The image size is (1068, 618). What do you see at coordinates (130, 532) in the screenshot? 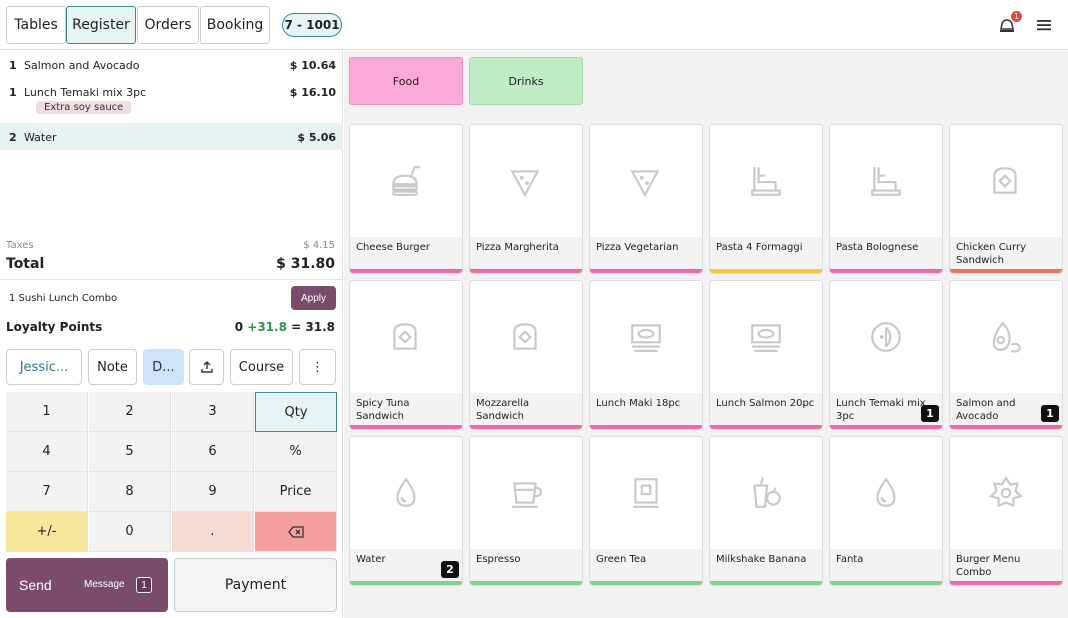
I see `numpad-key-0: 0` at bounding box center [130, 532].